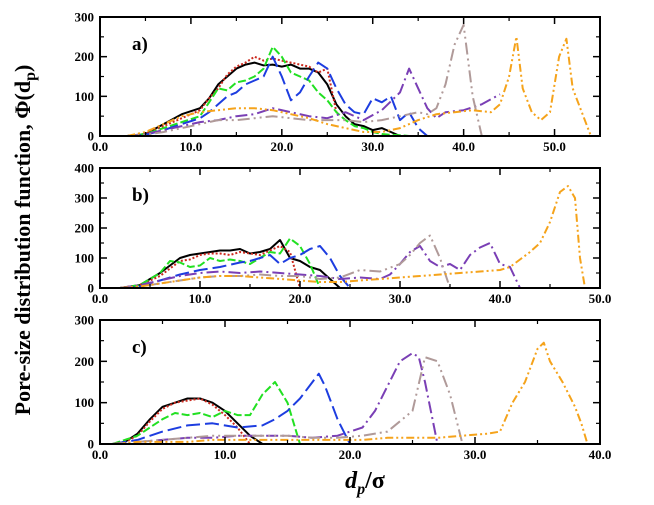 The width and height of the screenshot is (654, 505). I want to click on panel-label: a), so click(140, 44).